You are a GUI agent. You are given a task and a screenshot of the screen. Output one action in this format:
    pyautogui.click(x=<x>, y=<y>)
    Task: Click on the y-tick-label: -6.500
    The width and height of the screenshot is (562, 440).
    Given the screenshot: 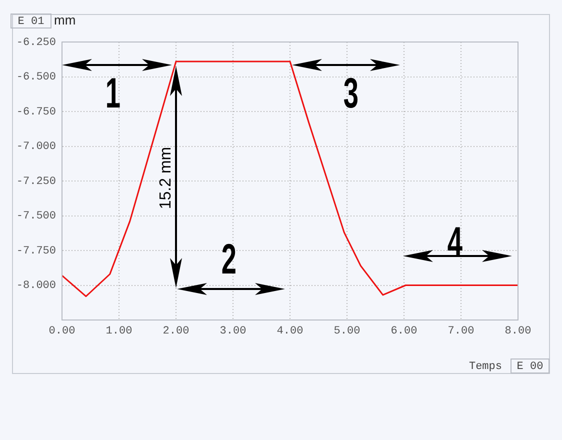 What is the action you would take?
    pyautogui.click(x=36, y=78)
    